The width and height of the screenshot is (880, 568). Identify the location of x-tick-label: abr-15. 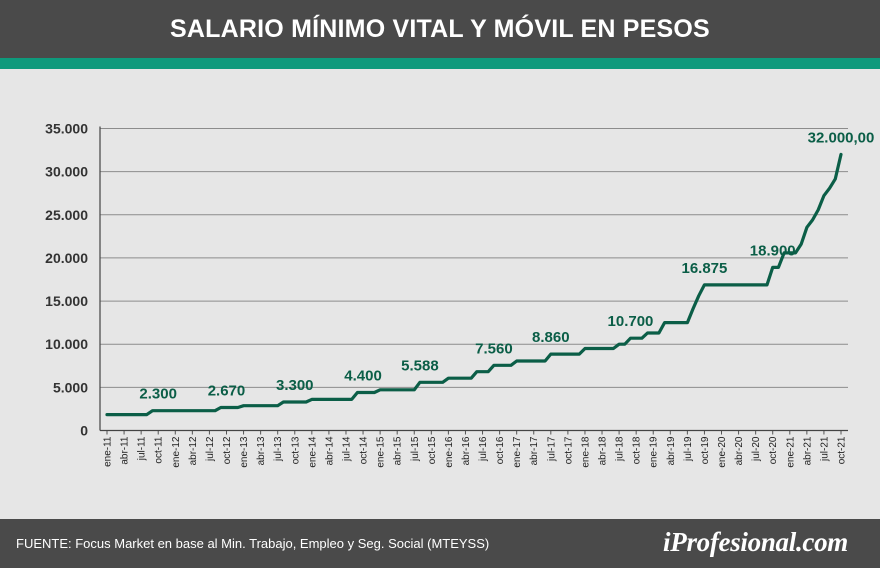
(398, 450).